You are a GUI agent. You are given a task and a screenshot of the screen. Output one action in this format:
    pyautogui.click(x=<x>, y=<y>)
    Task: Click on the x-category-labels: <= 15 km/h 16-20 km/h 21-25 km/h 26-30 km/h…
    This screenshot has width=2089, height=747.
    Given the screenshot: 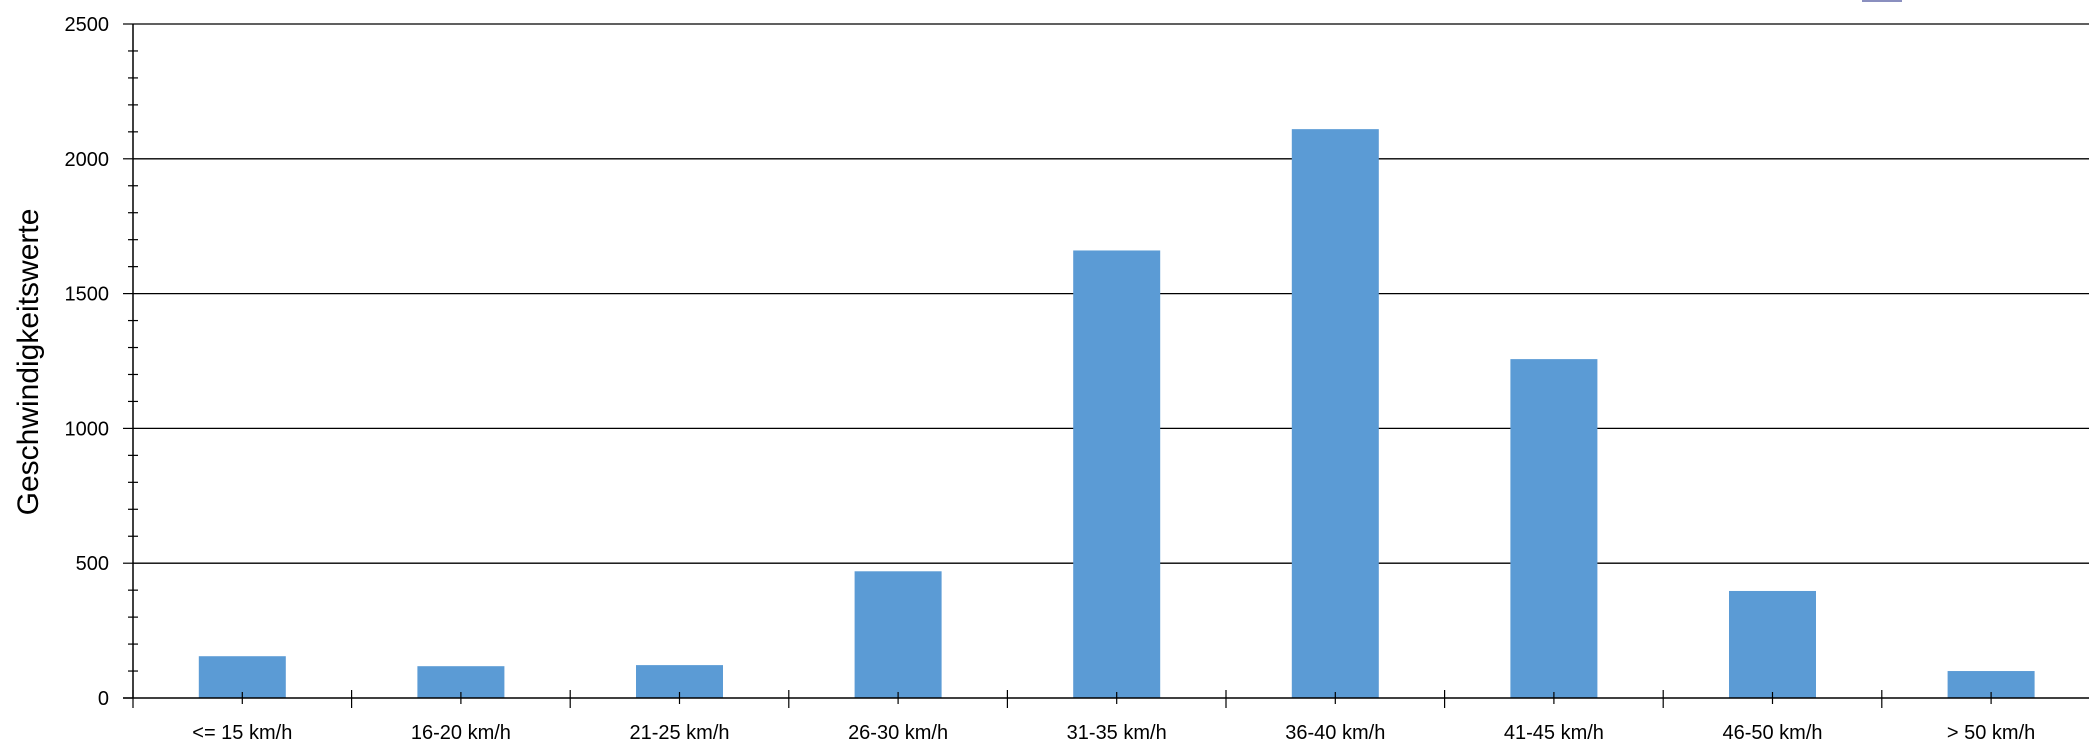 What is the action you would take?
    pyautogui.click(x=1113, y=733)
    